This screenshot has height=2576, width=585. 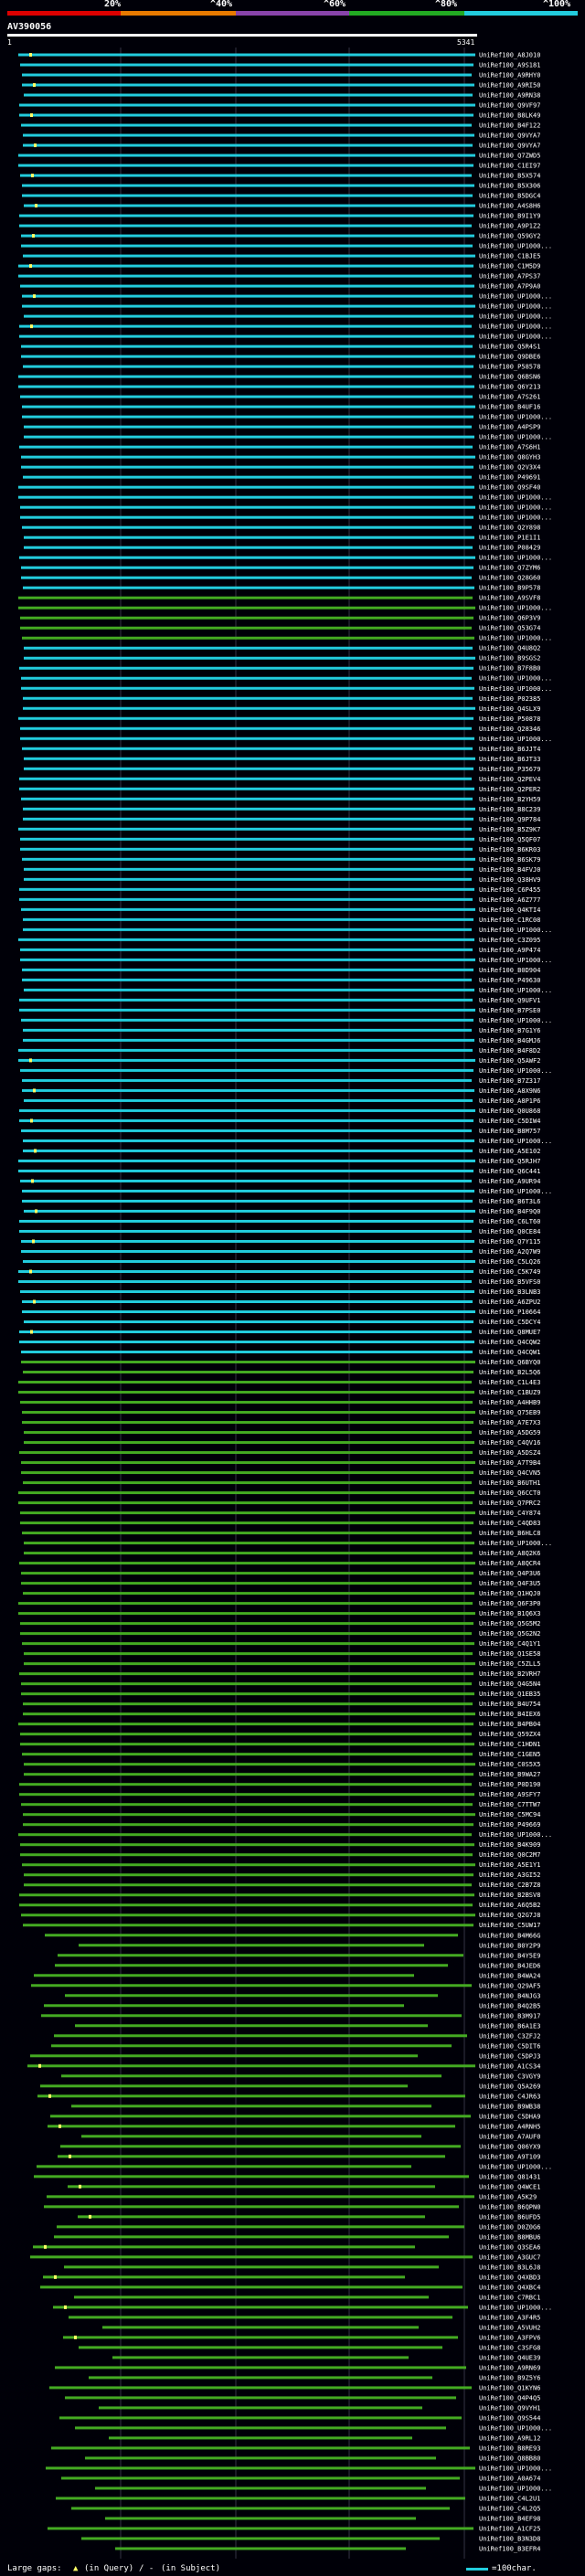 I want to click on hit-label: UniRef100_A5E102, so click(x=510, y=1151).